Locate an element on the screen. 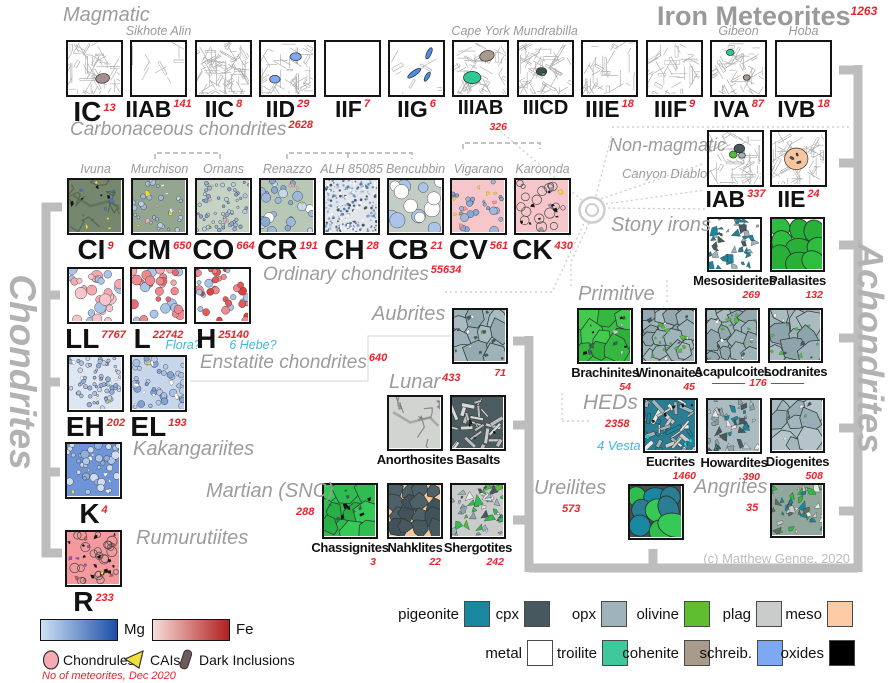 This screenshot has width=891, height=683. tile-nahklites is located at coordinates (415, 511).